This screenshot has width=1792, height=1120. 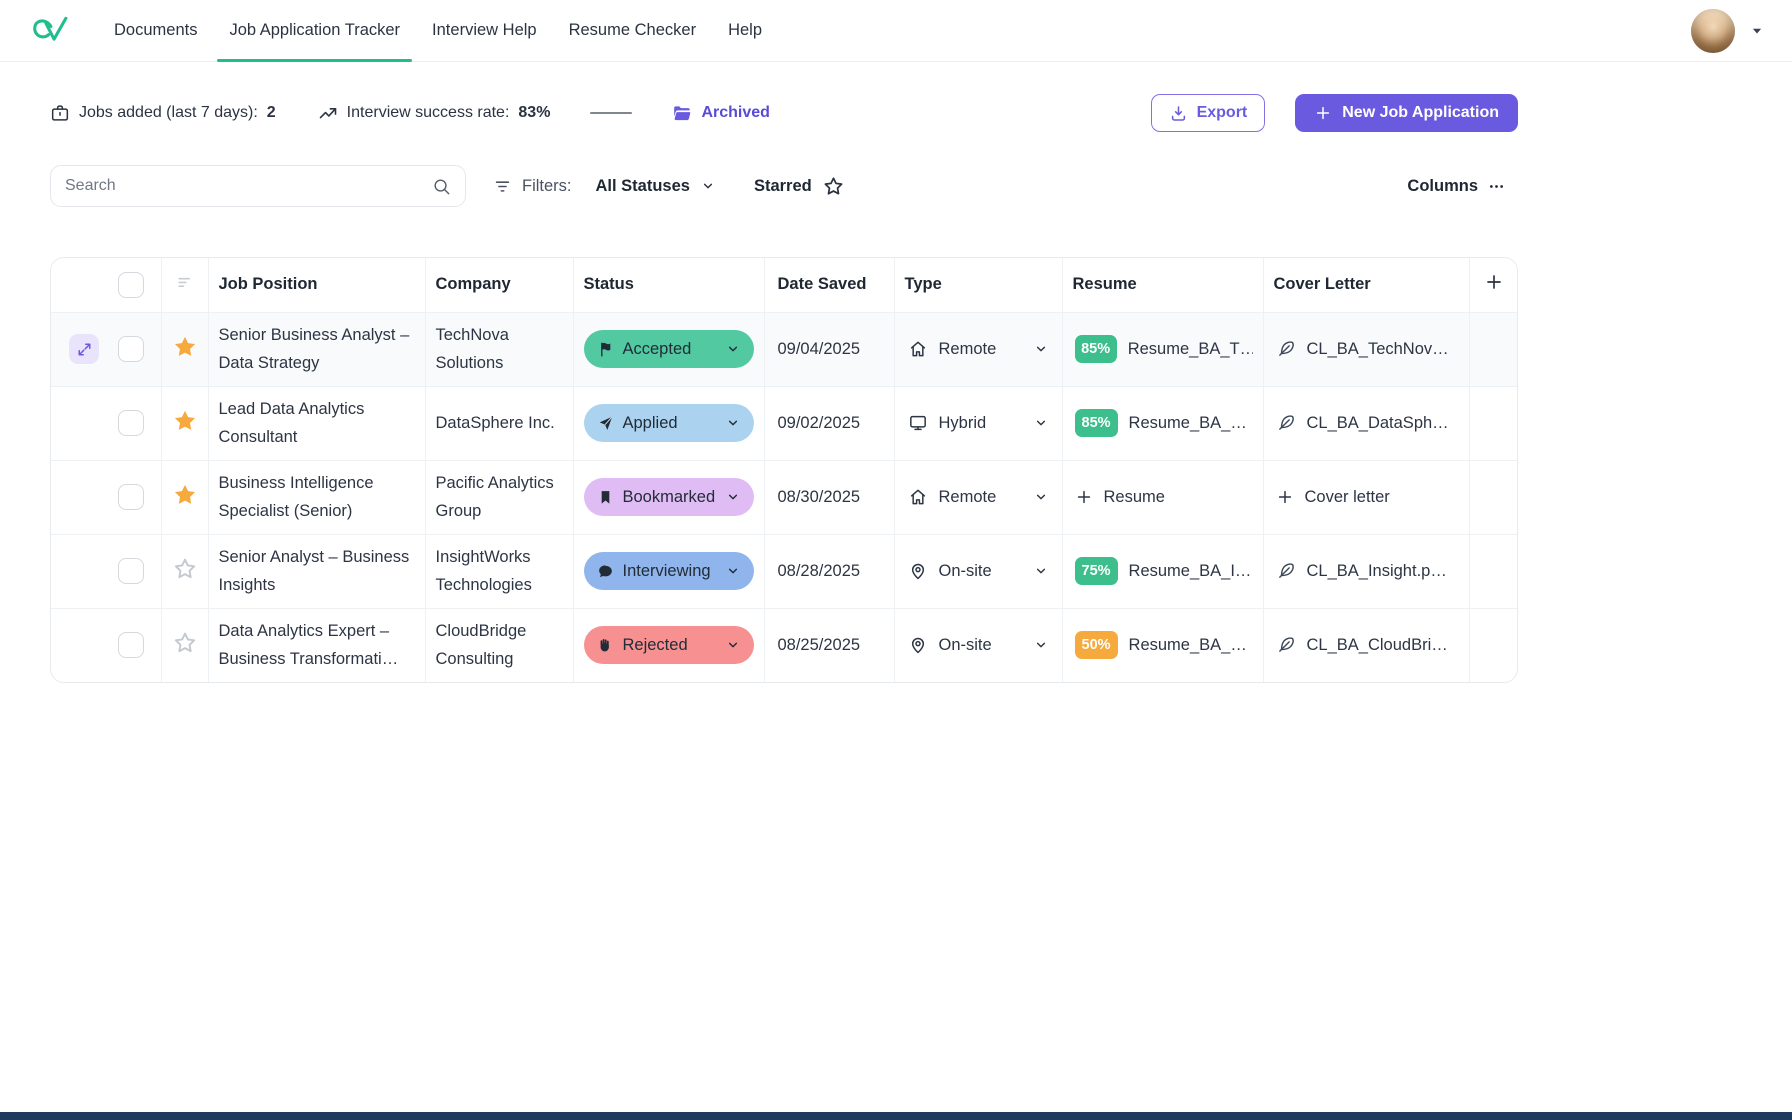 What do you see at coordinates (499, 423) in the screenshot?
I see `company-cell: DataSphere Inc.` at bounding box center [499, 423].